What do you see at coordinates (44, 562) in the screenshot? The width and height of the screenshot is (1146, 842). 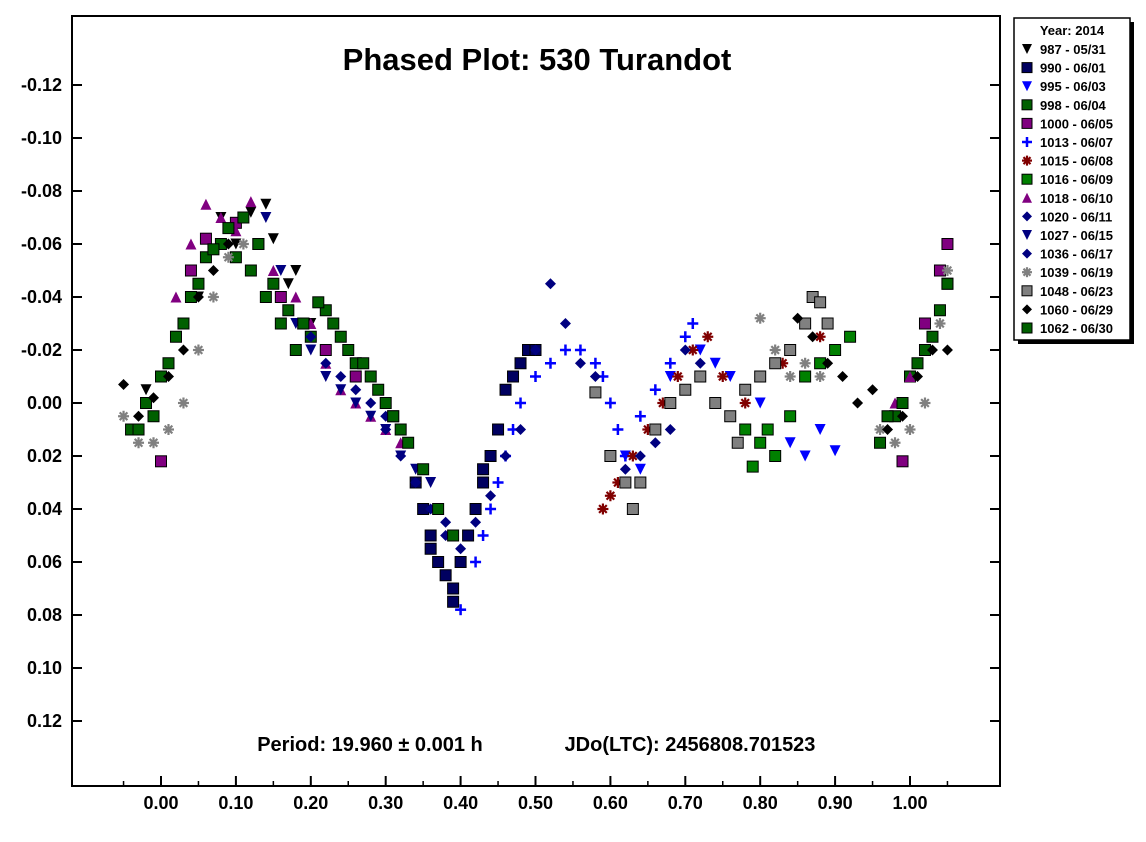 I see `y-tick-label: 0.06` at bounding box center [44, 562].